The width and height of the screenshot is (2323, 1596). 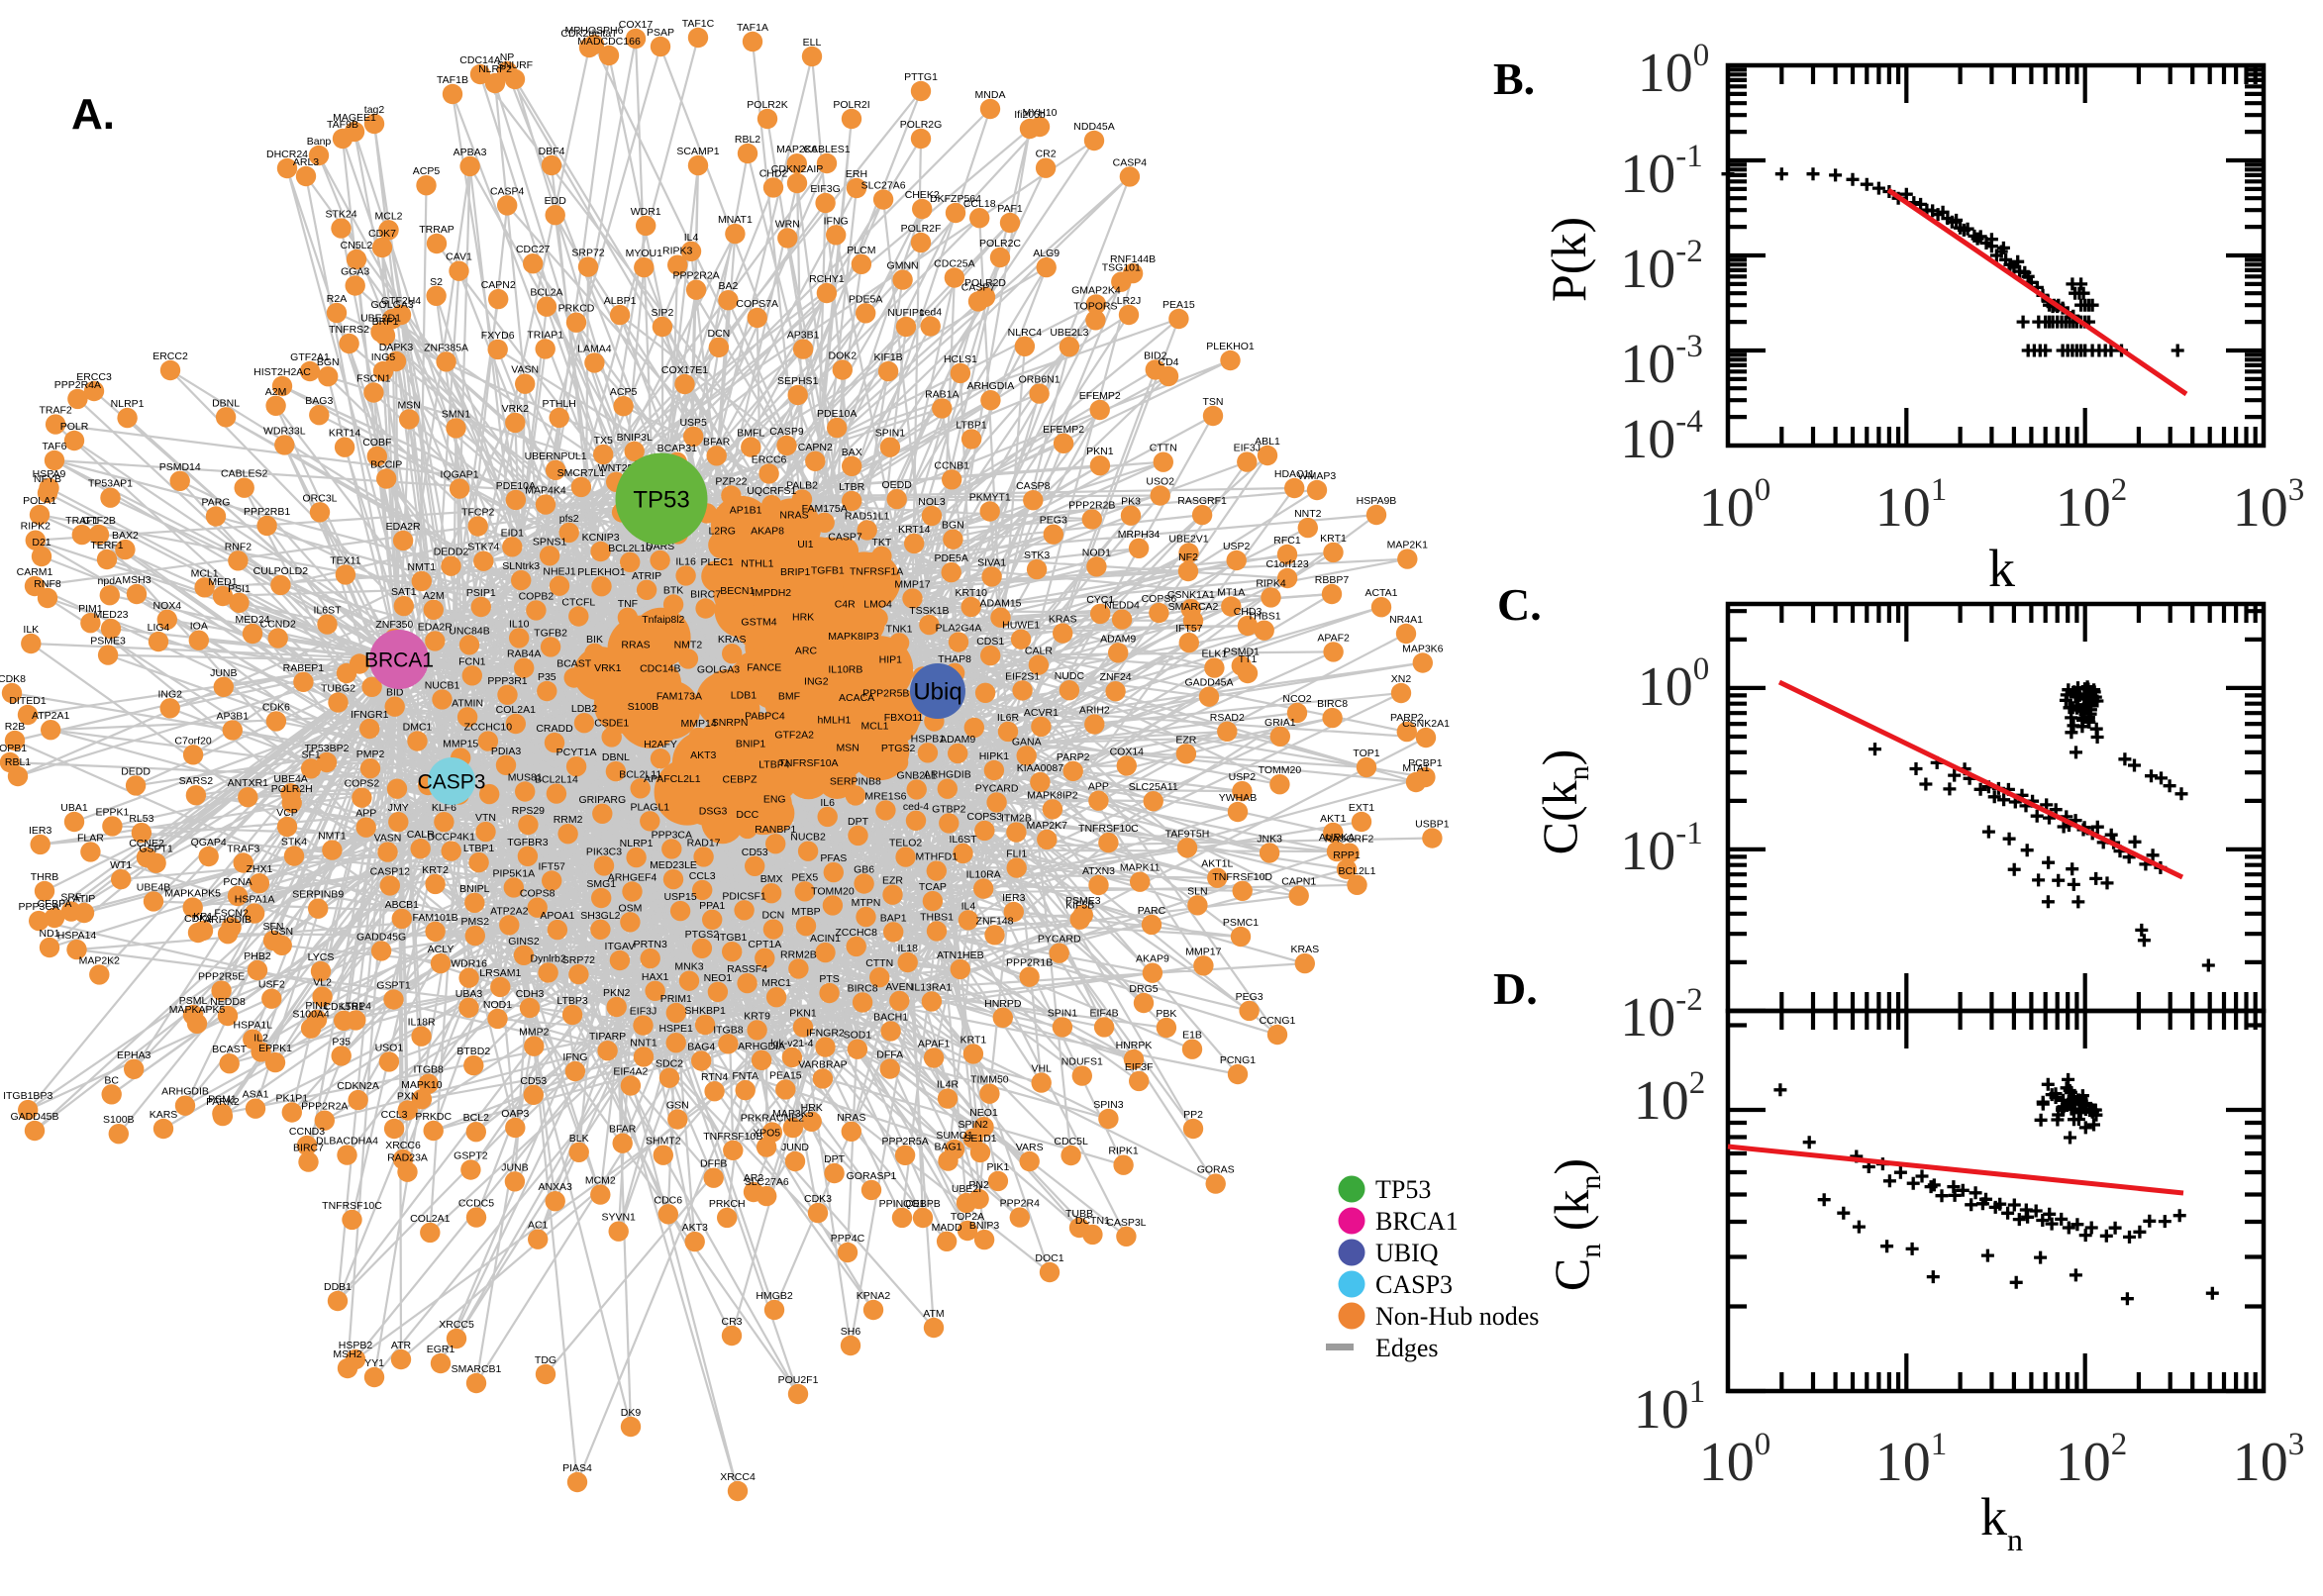 I want to click on svg-text: PARP2, so click(x=1407, y=718).